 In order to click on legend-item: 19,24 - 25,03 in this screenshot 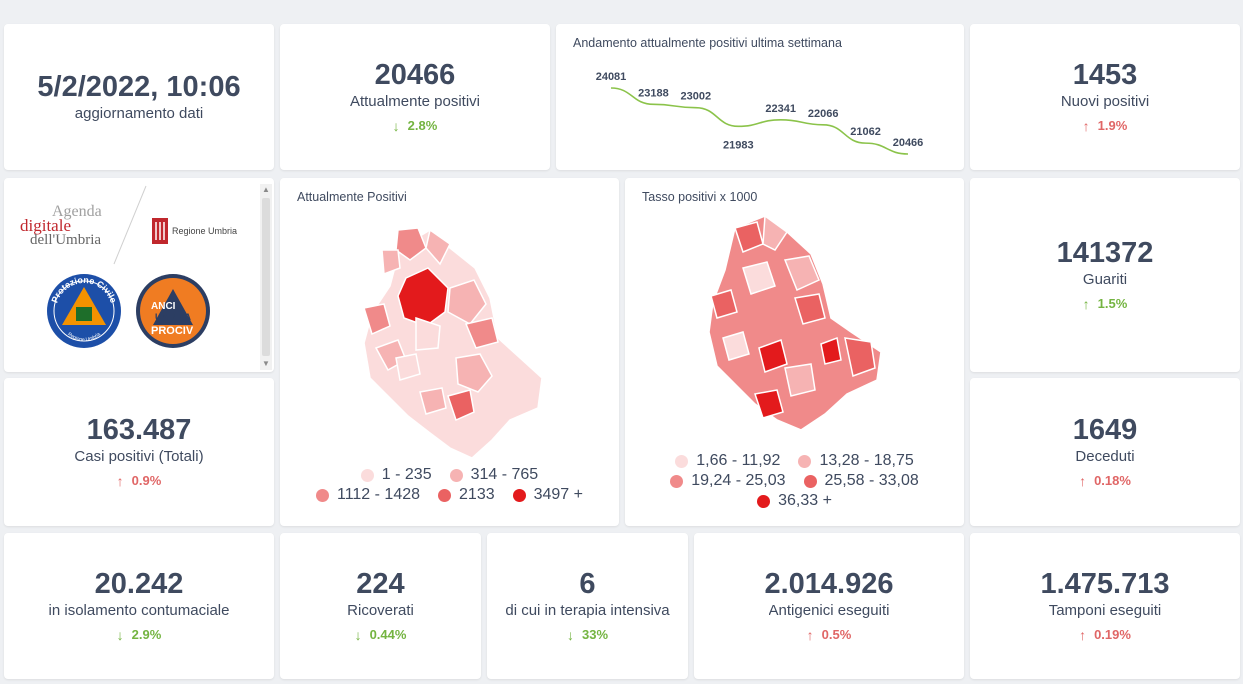, I will do `click(728, 481)`.